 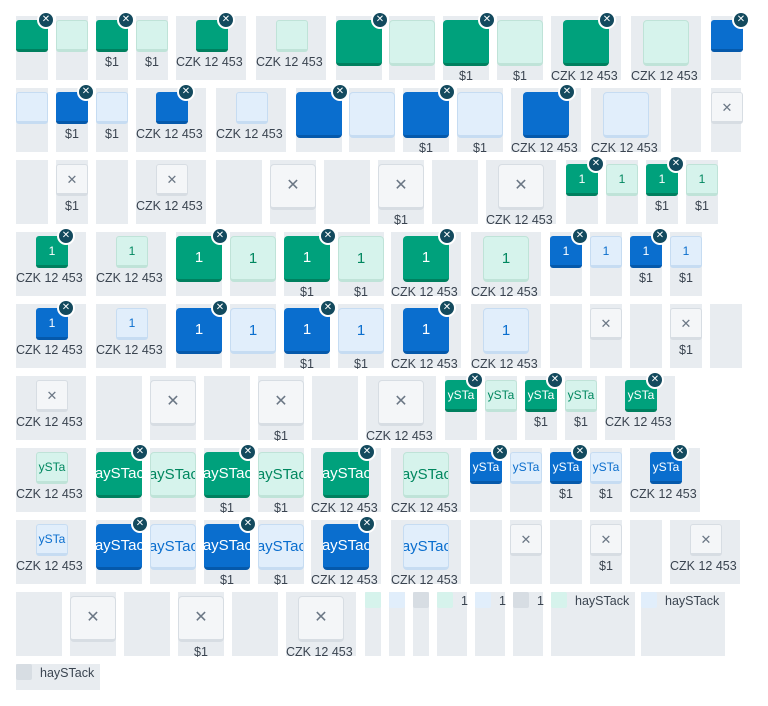 I want to click on close-icon: ✕, so click(x=201, y=617).